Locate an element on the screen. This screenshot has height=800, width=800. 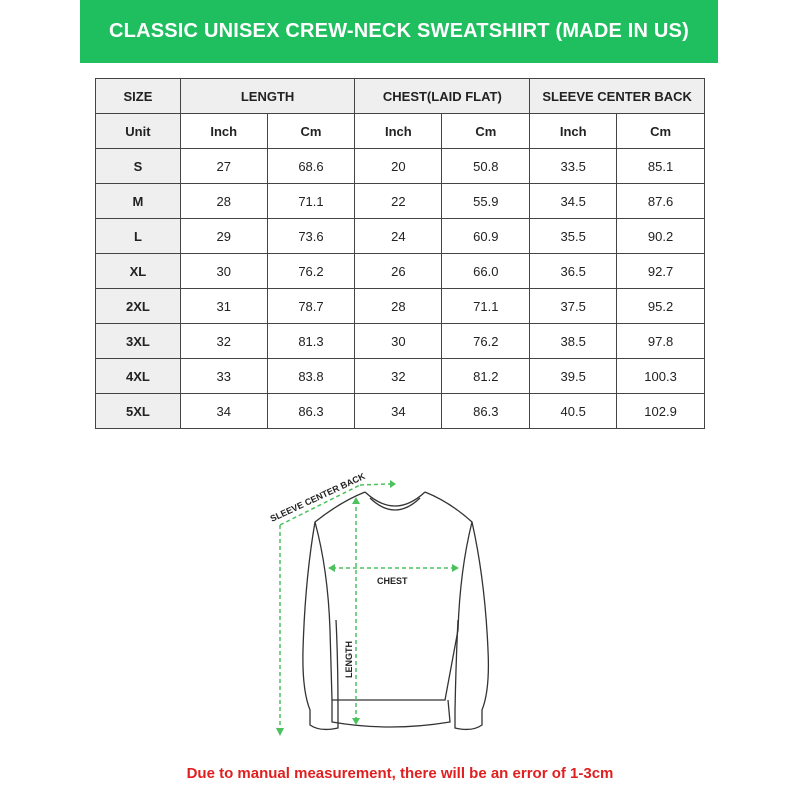
header-length: LENGTH is located at coordinates (267, 96).